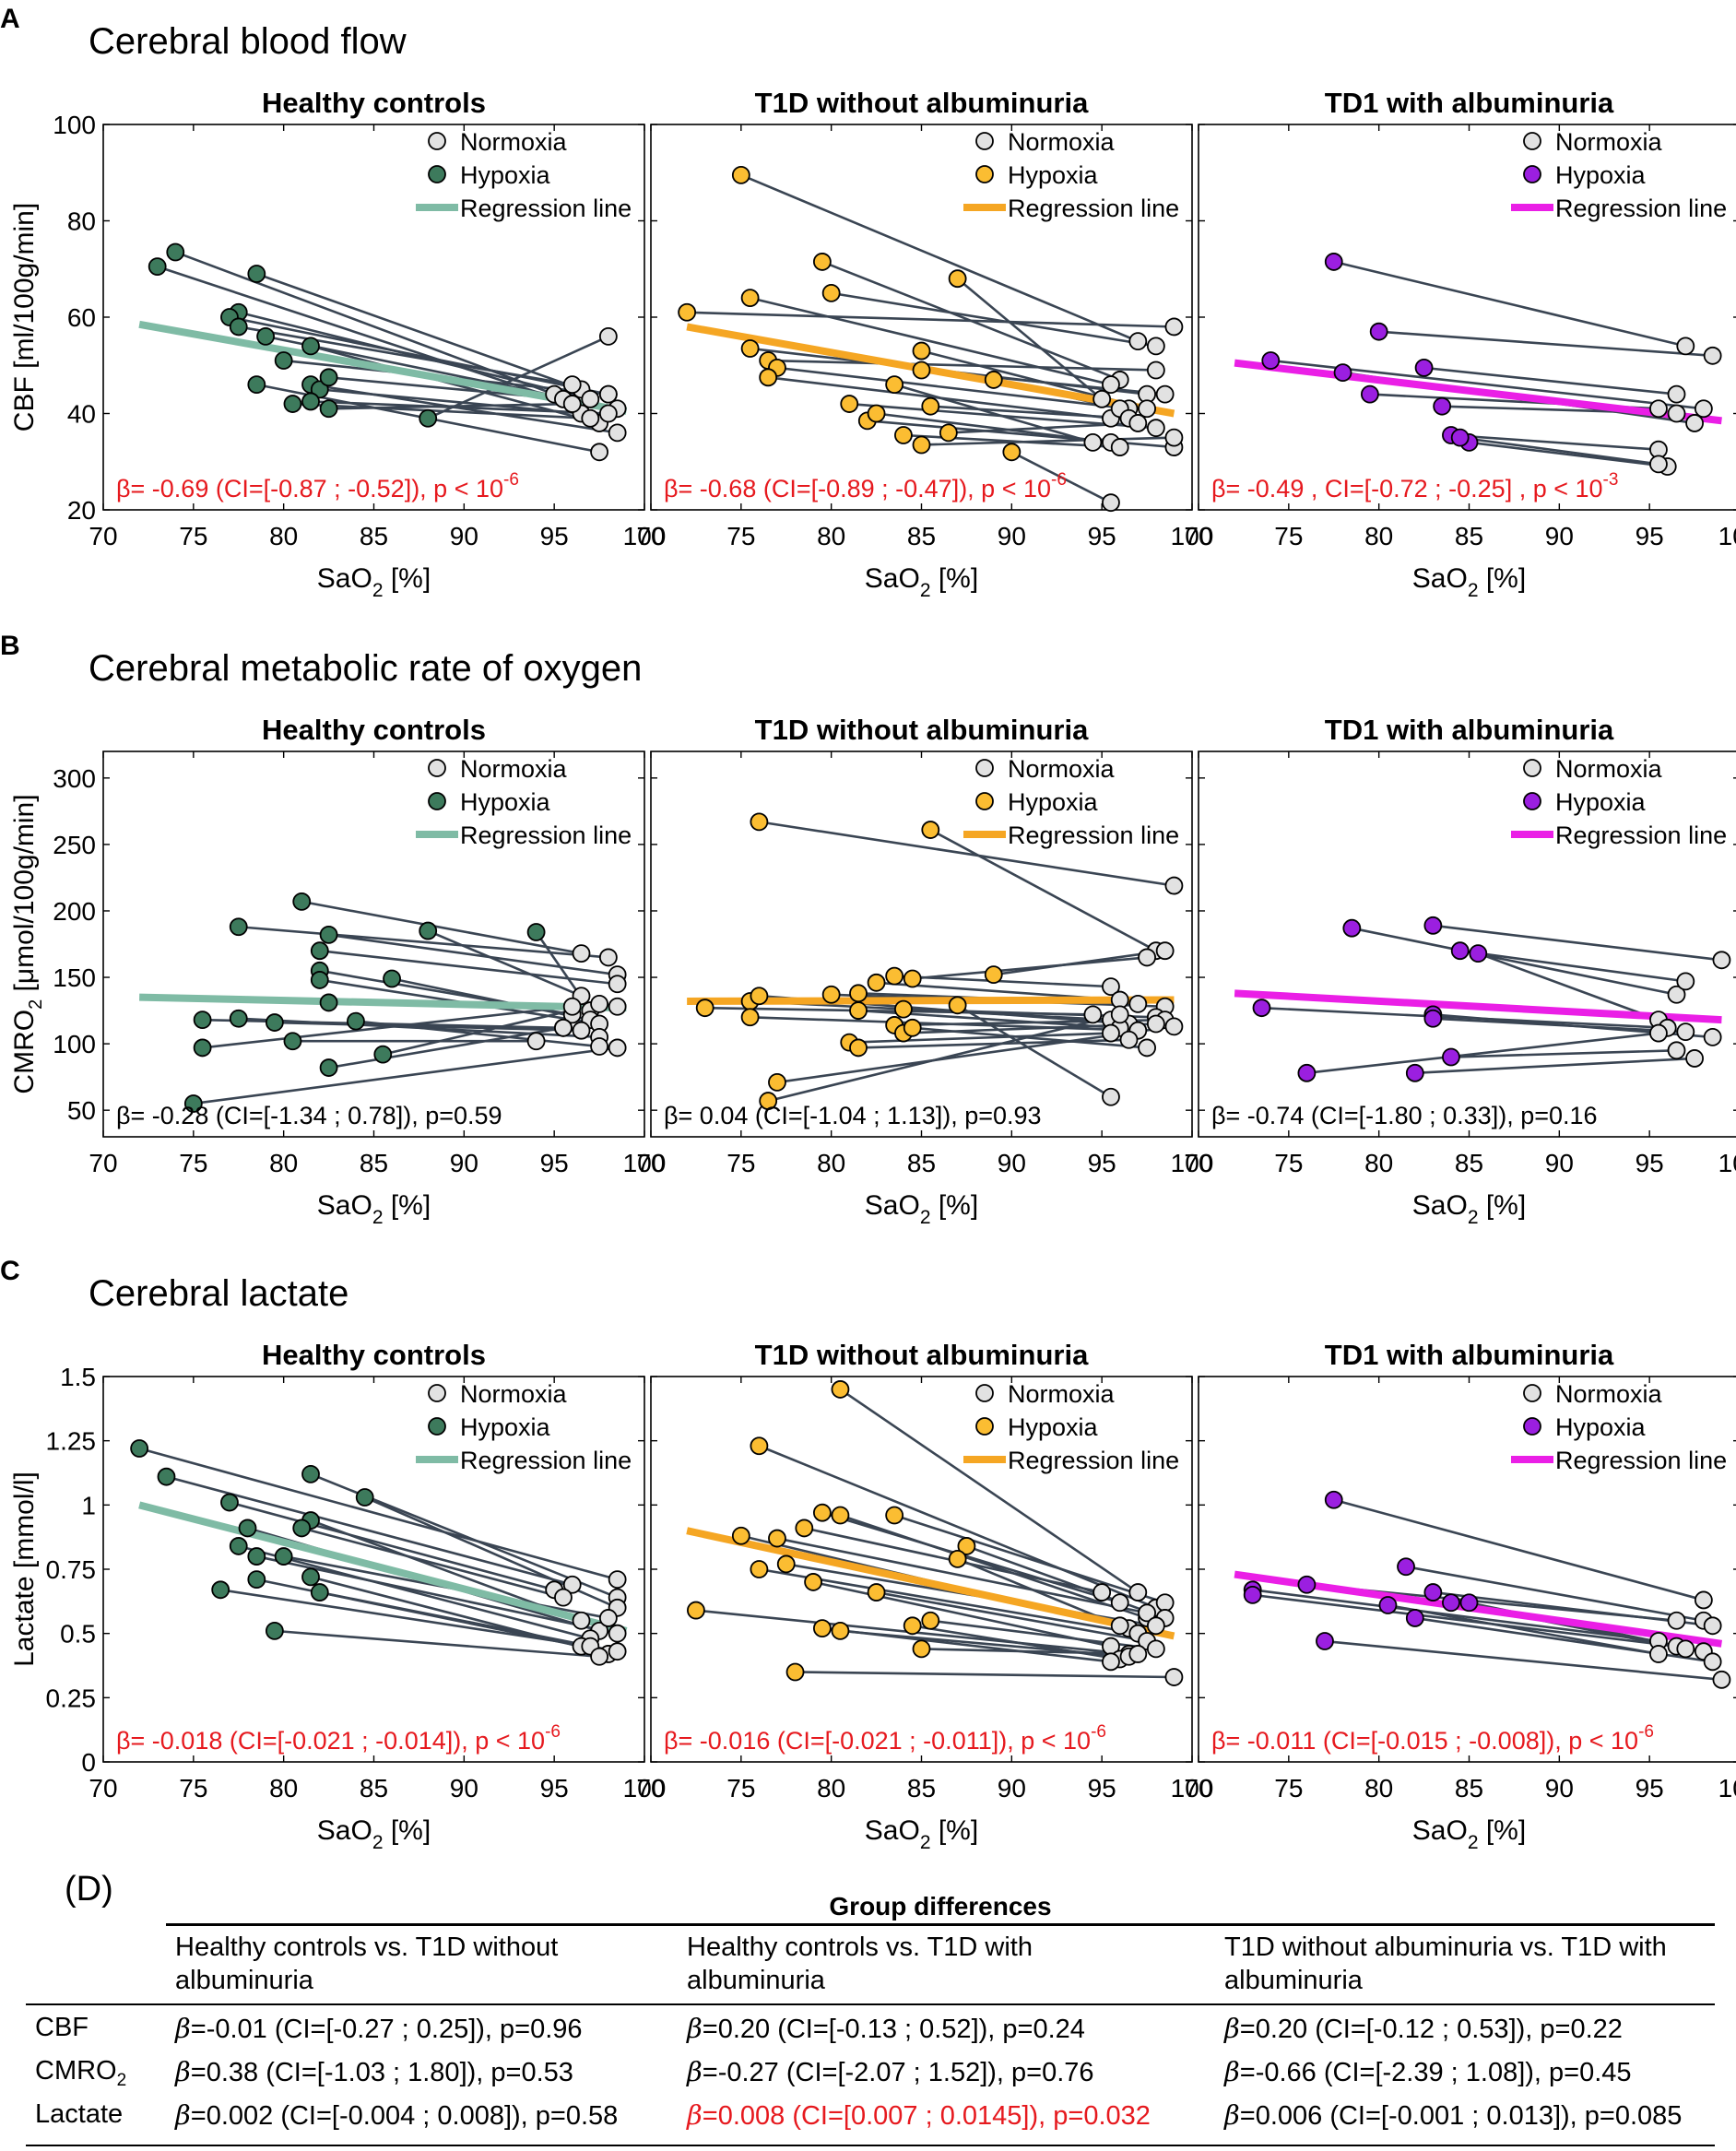 This screenshot has height=2151, width=1736. What do you see at coordinates (1053, 802) in the screenshot?
I see `legend-hypoxia-label: Hypoxia` at bounding box center [1053, 802].